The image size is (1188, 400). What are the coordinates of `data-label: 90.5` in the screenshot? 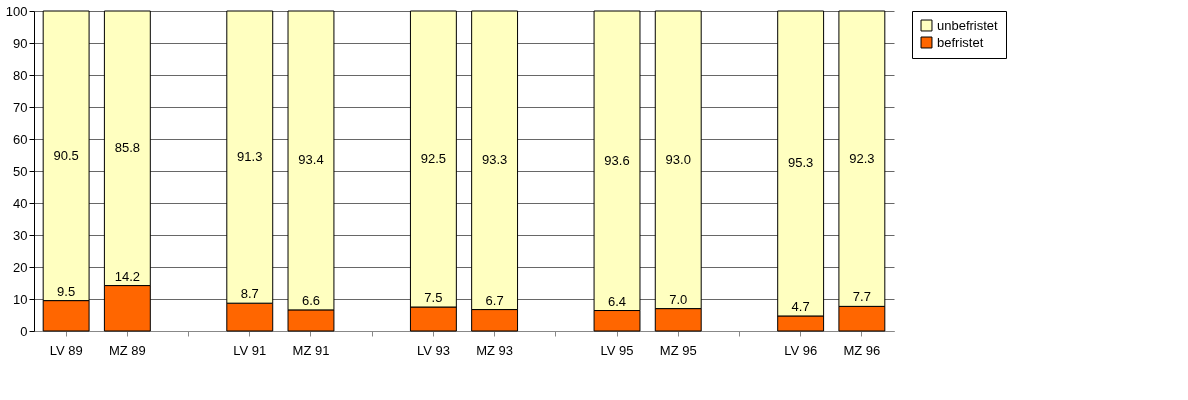 It's located at (66, 155).